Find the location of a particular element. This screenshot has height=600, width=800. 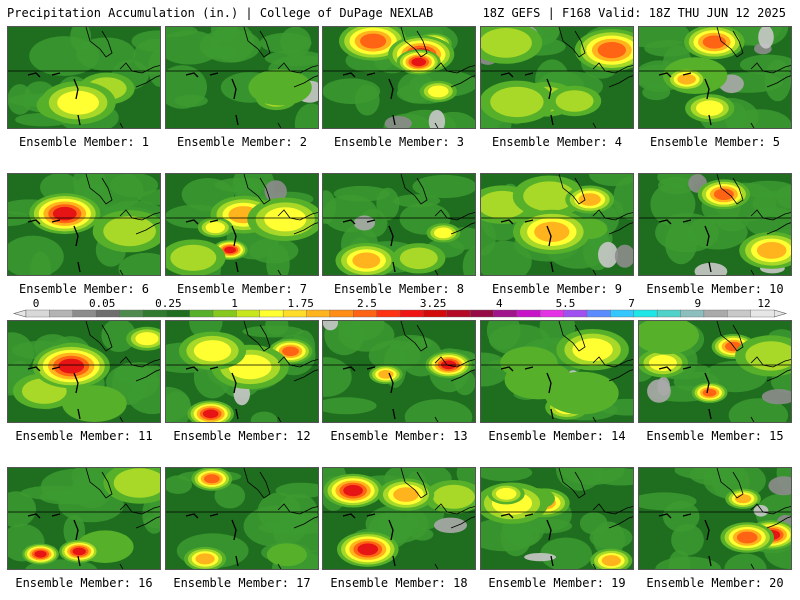

ensemble-member-caption: Ensemble Member: 17 is located at coordinates (242, 583).